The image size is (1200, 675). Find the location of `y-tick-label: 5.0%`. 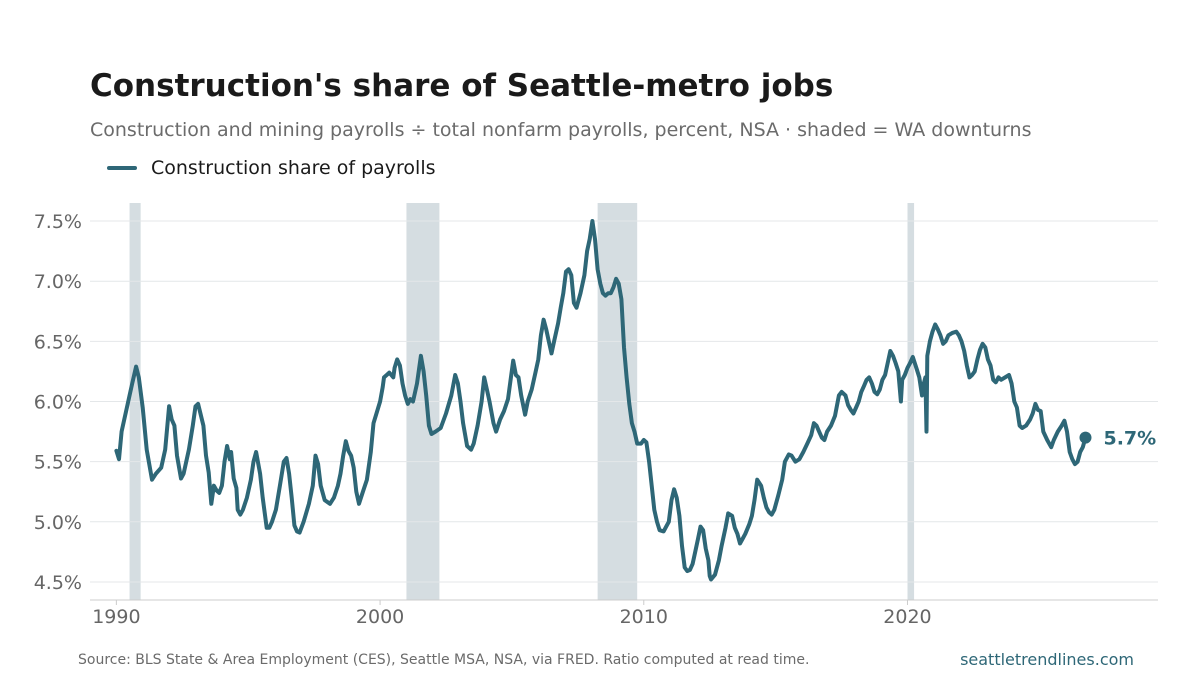

y-tick-label: 5.0% is located at coordinates (58, 523).